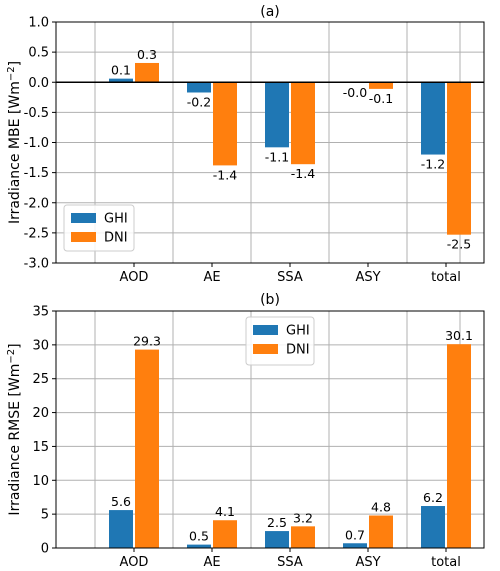 This screenshot has height=571, width=500. What do you see at coordinates (15, 440) in the screenshot?
I see `y-axis-label-text: Irradiance RMSE [Wm` at bounding box center [15, 440].